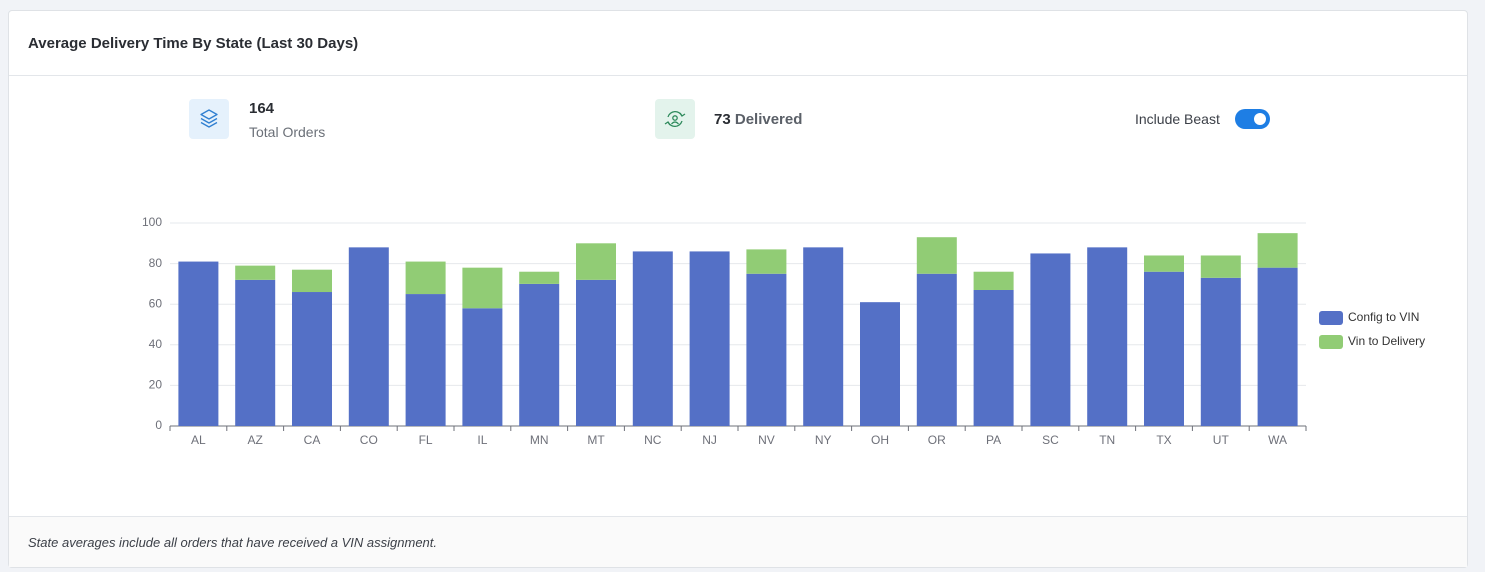  What do you see at coordinates (653, 440) in the screenshot?
I see `x-tick-label: NC` at bounding box center [653, 440].